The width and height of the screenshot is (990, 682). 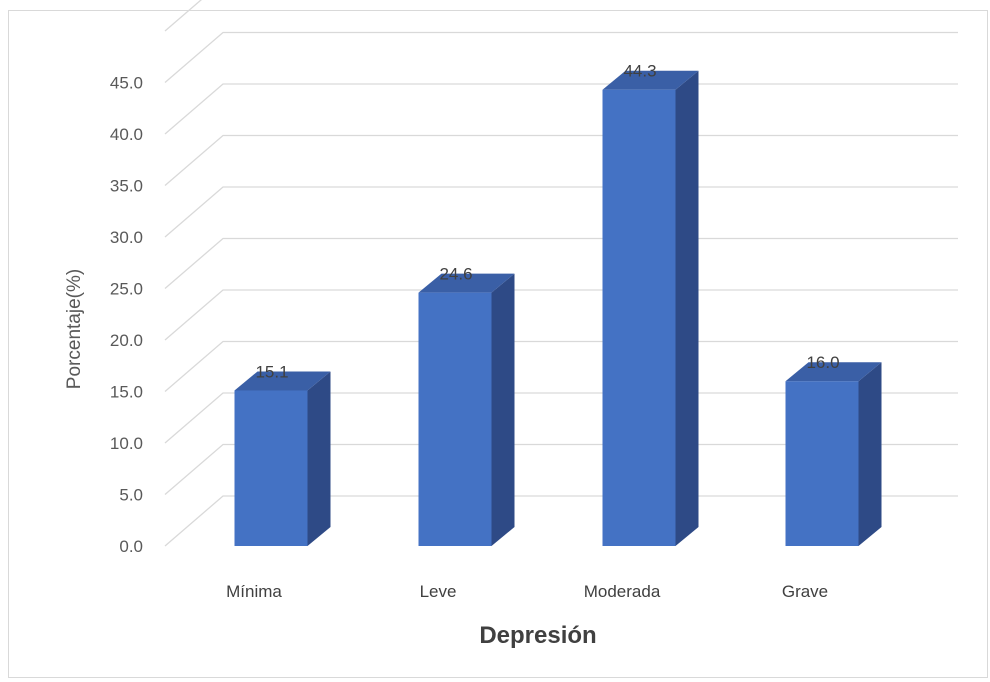 What do you see at coordinates (131, 495) in the screenshot?
I see `y-tick-label: 5.0` at bounding box center [131, 495].